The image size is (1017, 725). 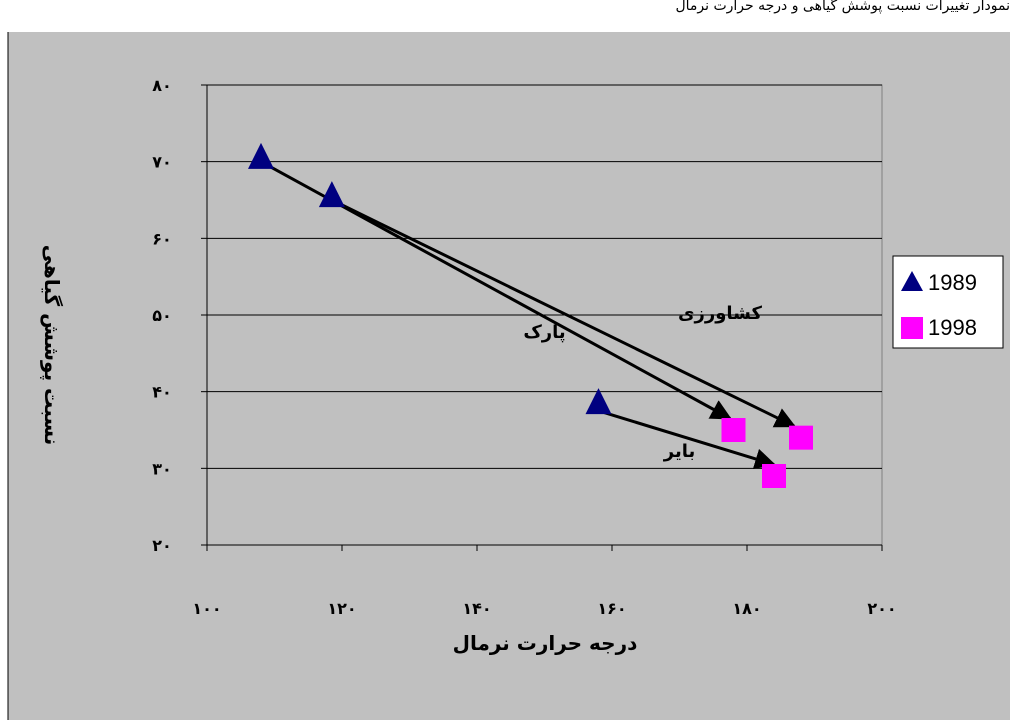 What do you see at coordinates (476, 608) in the screenshot?
I see `x-tick-label: ۱۴۰` at bounding box center [476, 608].